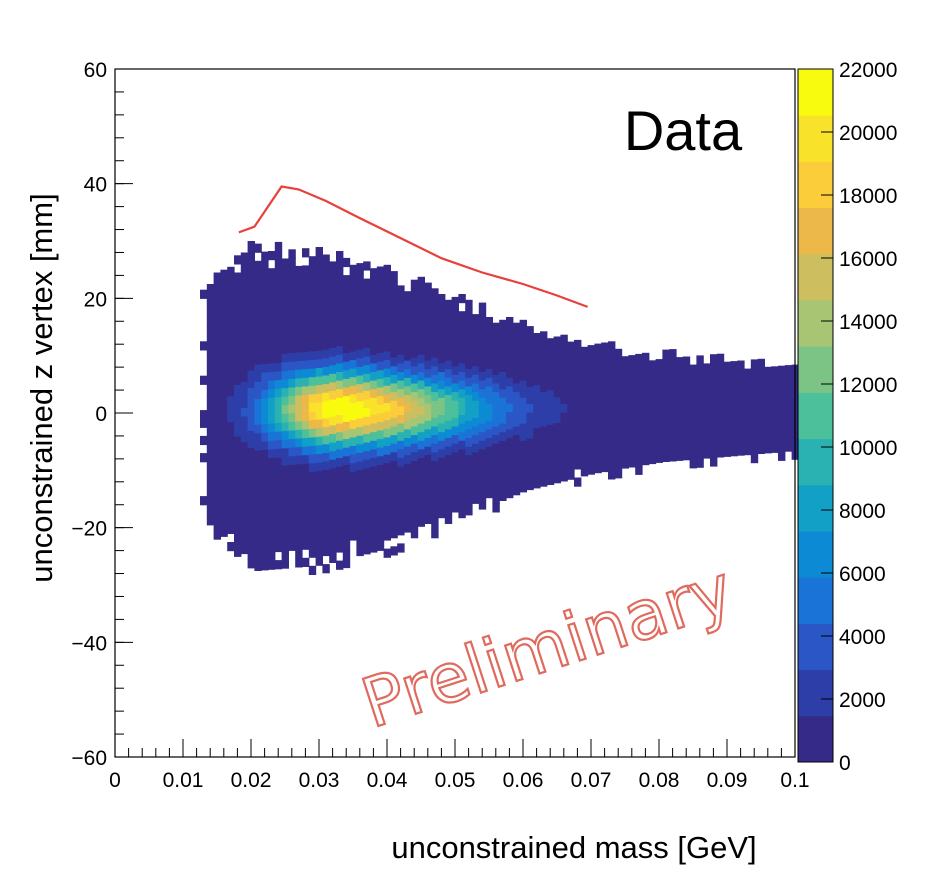  Describe the element at coordinates (815, 381) in the screenshot. I see `colorbar-segment` at that location.